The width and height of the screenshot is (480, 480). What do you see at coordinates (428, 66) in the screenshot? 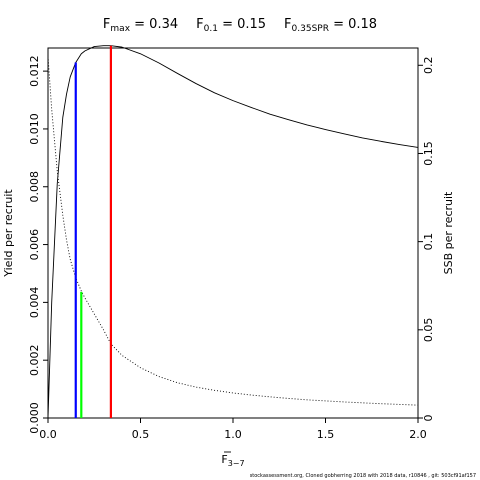
I see `y-right-tick-label: 0.2` at bounding box center [428, 66].